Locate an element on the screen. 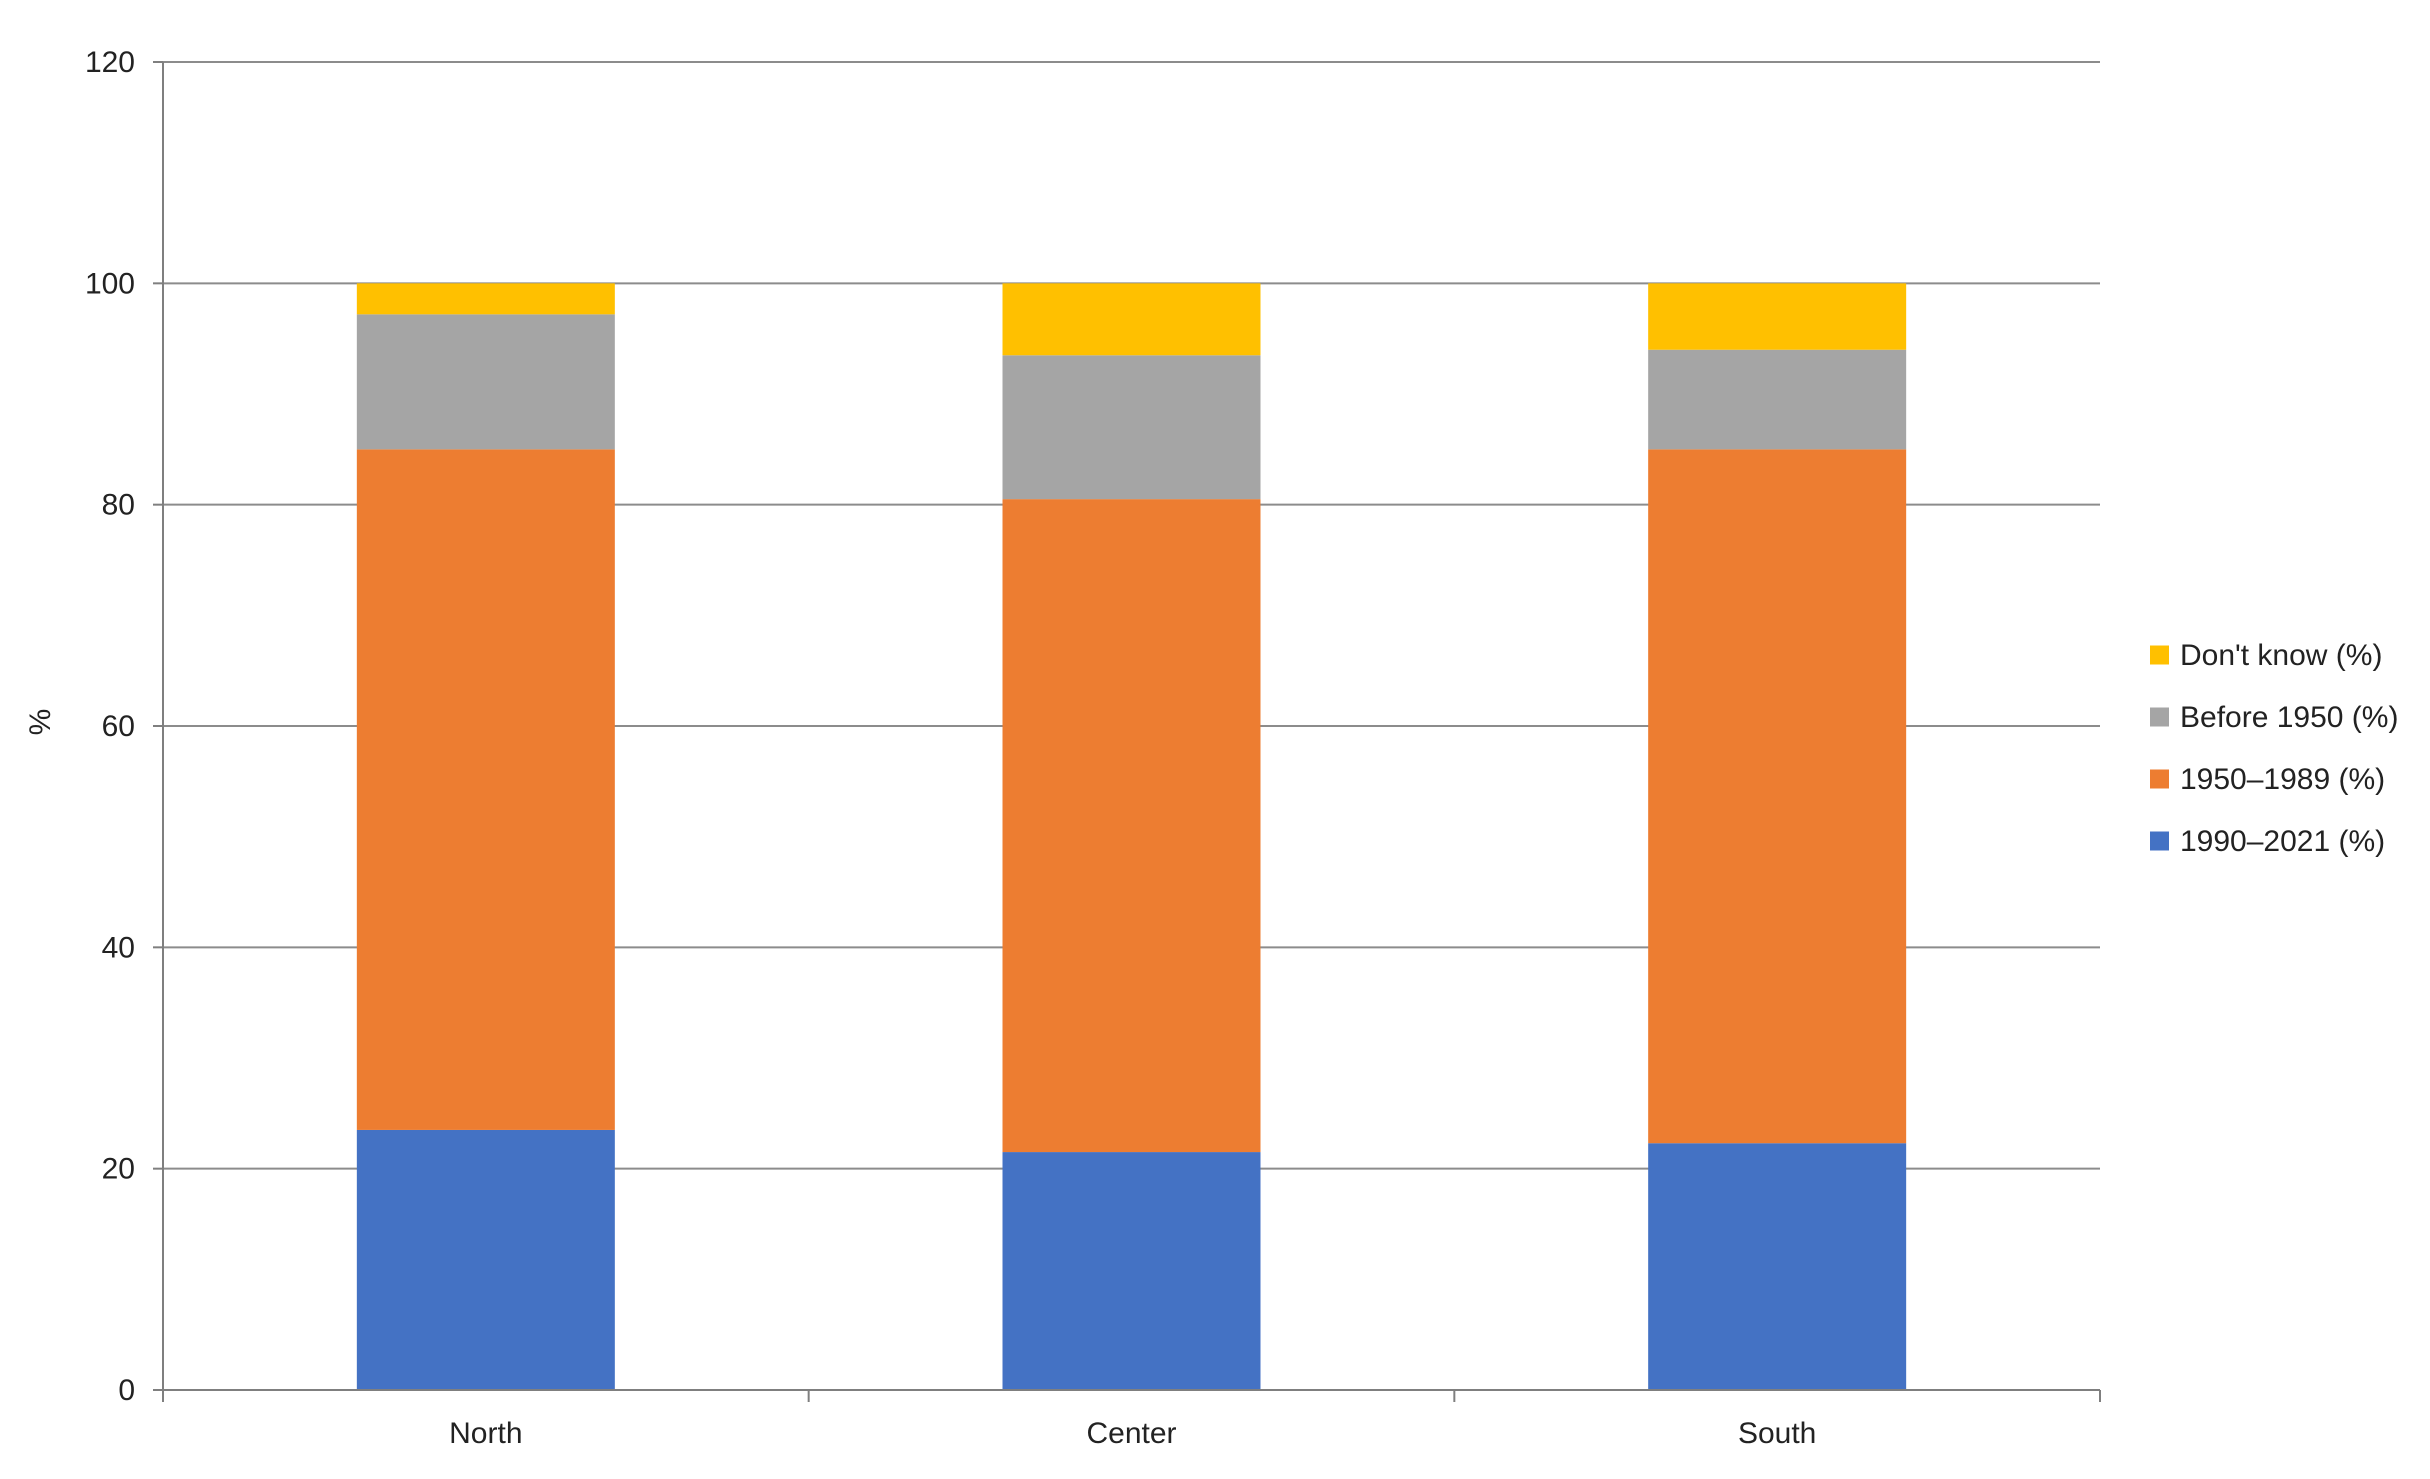  x-tick-label: South is located at coordinates (1777, 1433).